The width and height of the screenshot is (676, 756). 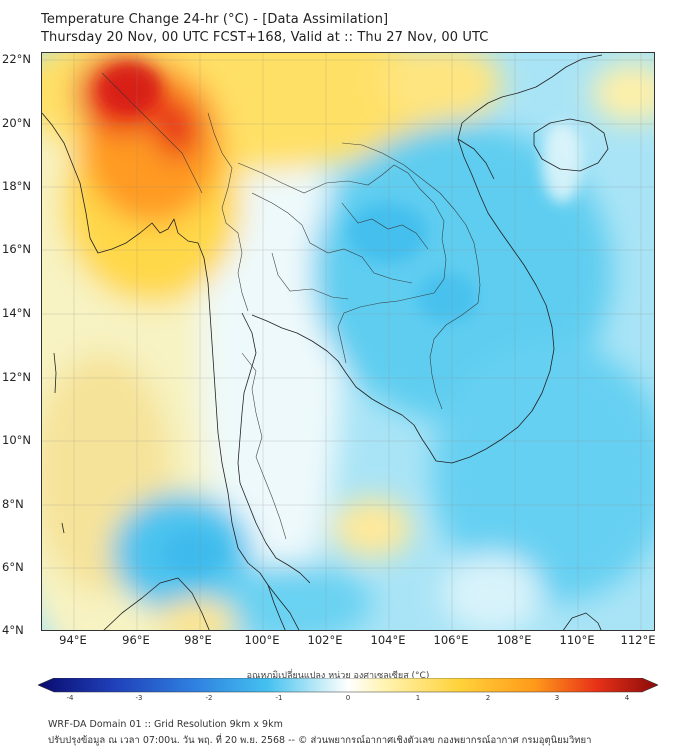 What do you see at coordinates (454, 356) in the screenshot?
I see `border-cambodia-vietnam` at bounding box center [454, 356].